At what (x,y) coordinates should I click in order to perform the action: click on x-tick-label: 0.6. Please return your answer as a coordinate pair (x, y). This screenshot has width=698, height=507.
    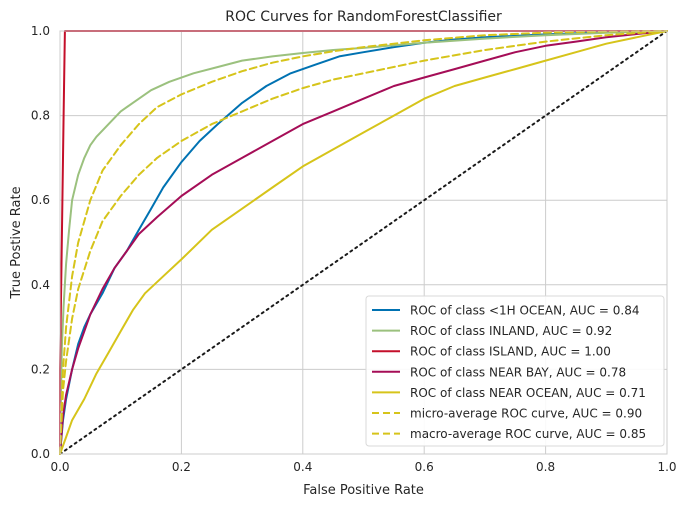
    Looking at the image, I should click on (424, 467).